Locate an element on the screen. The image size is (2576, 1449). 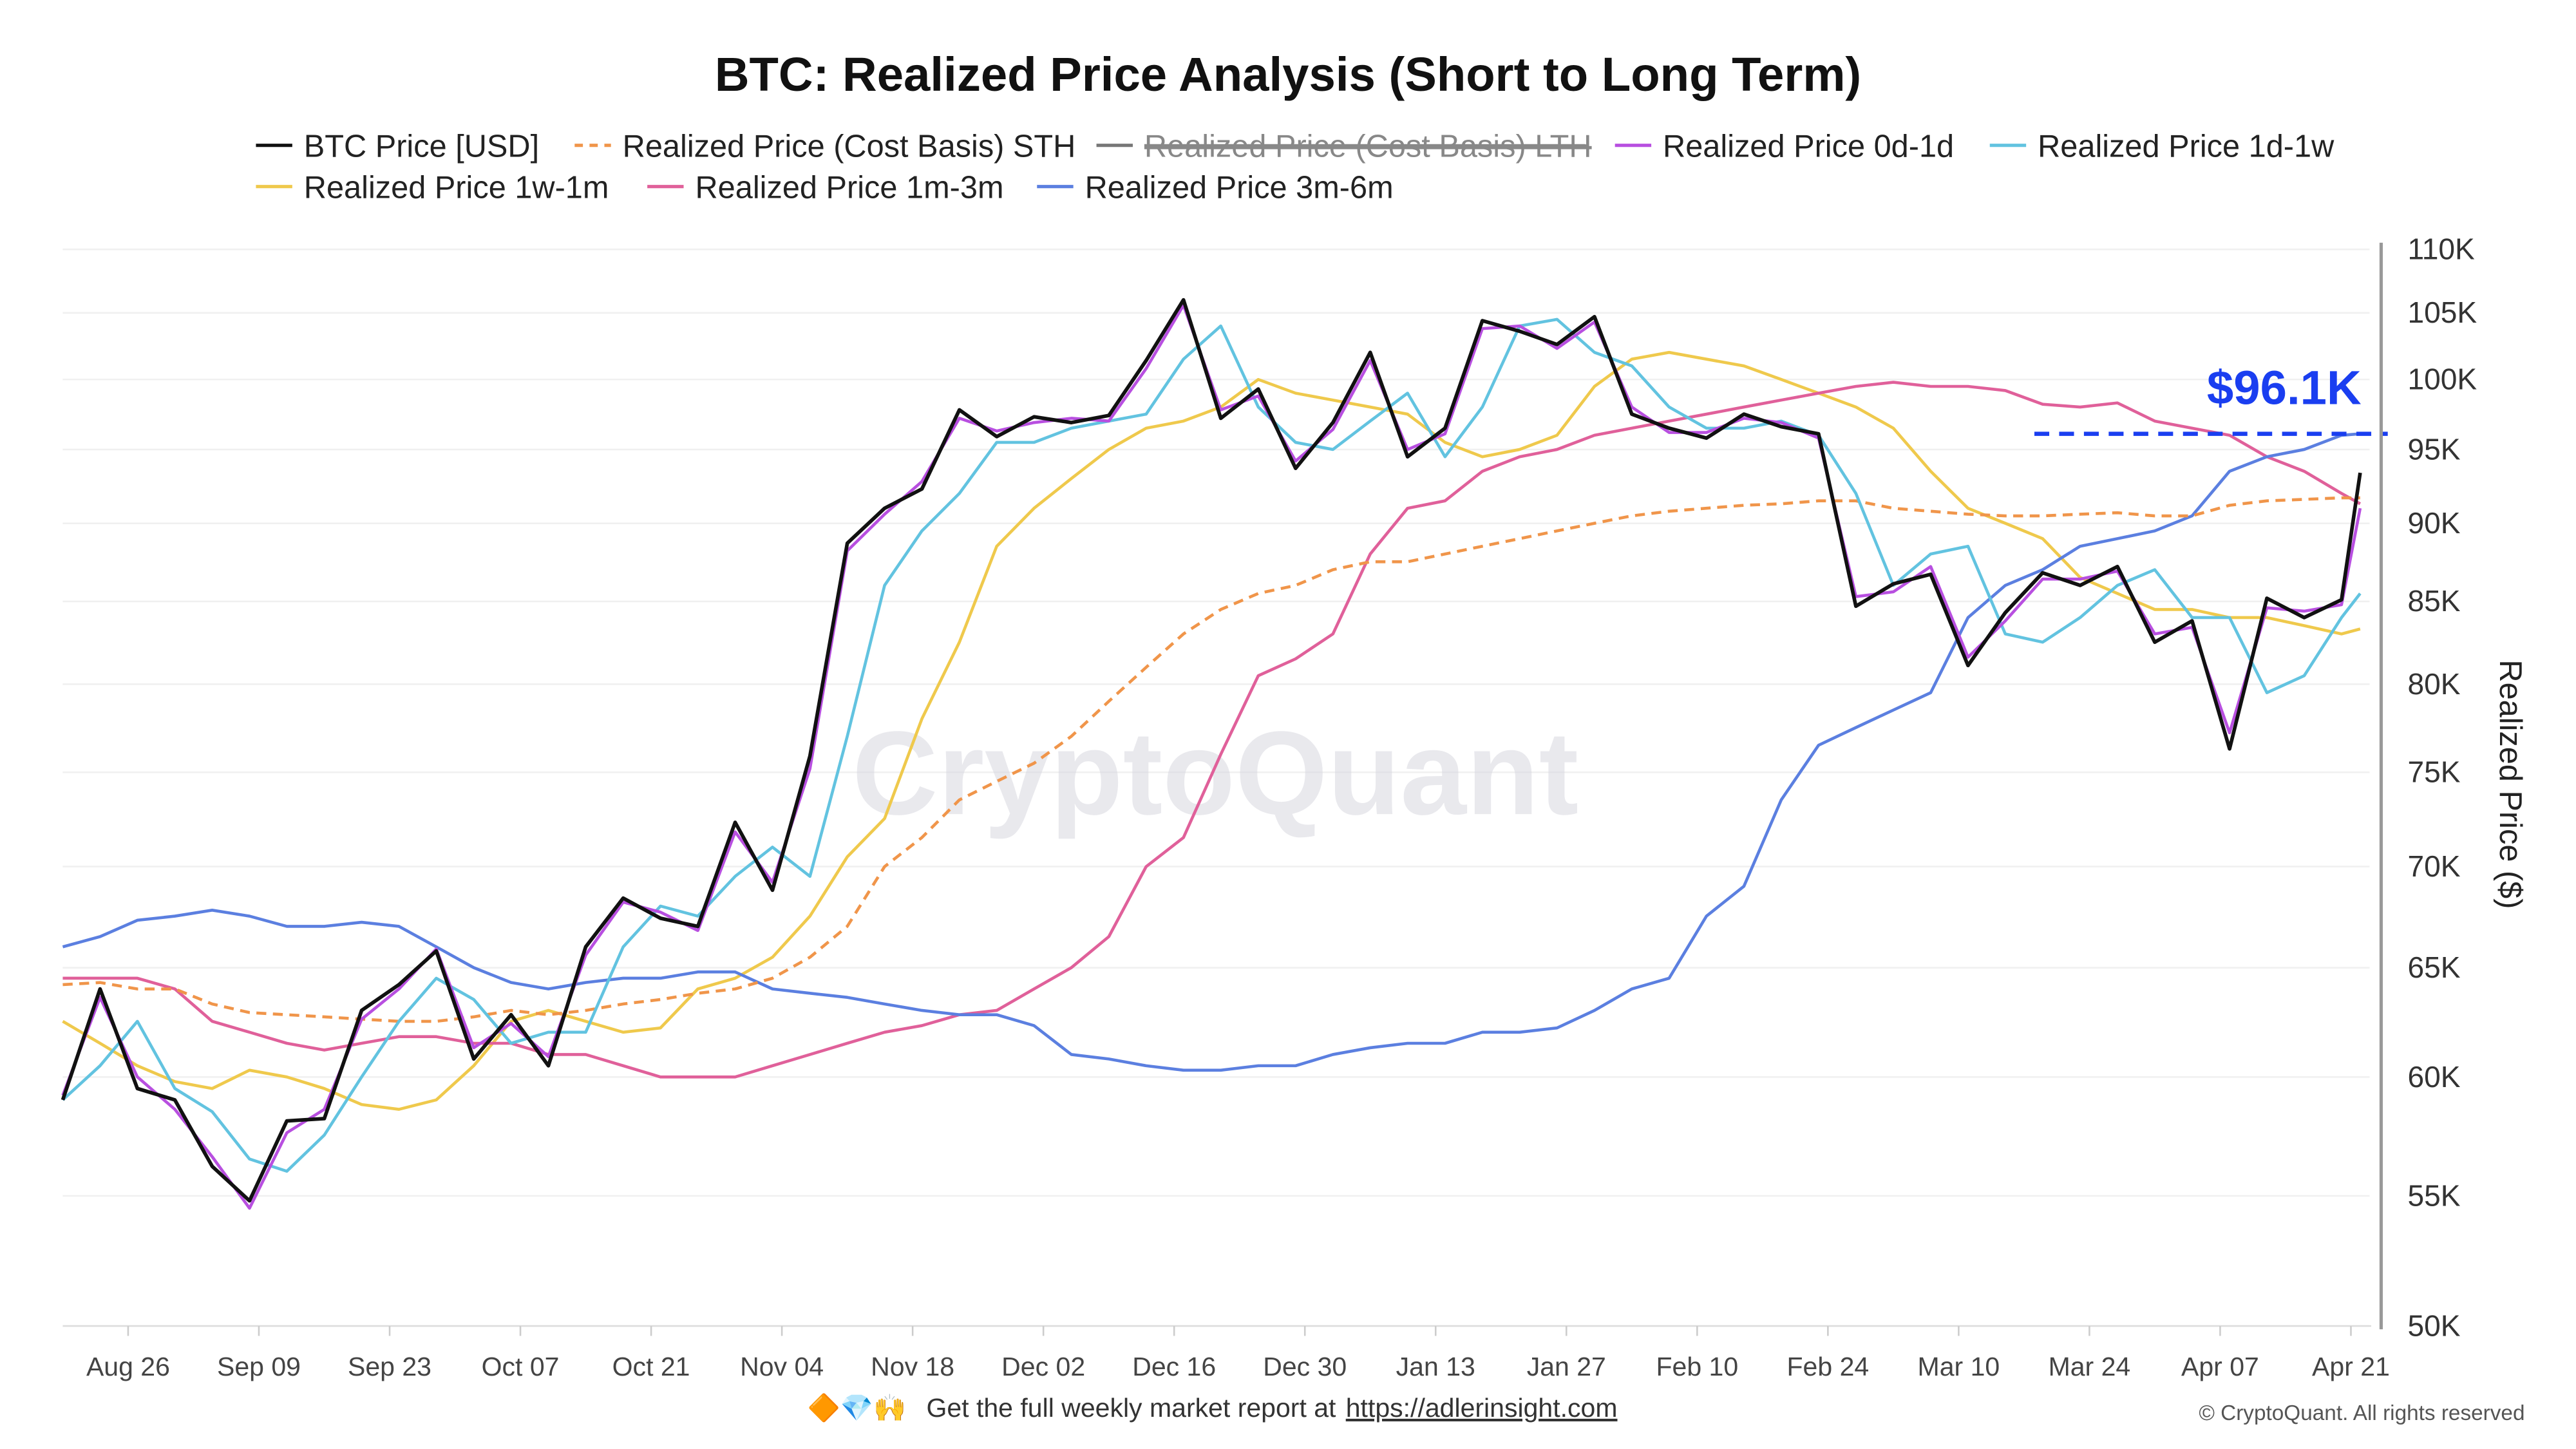
y-tick-label: 90K is located at coordinates (2433, 523).